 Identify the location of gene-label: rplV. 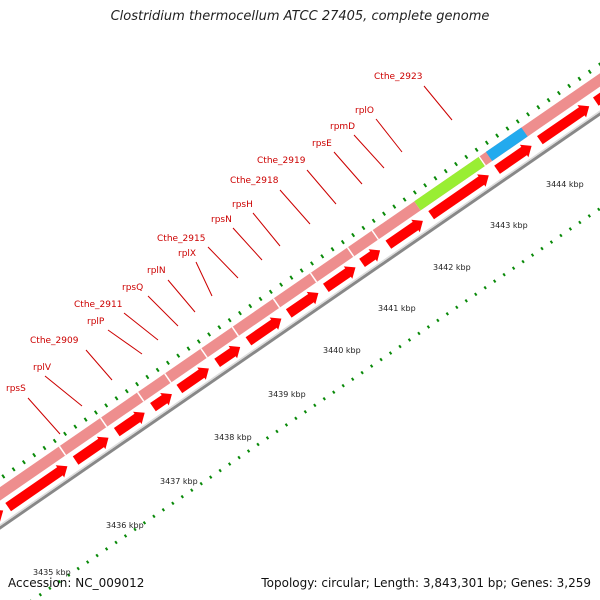
(42, 368).